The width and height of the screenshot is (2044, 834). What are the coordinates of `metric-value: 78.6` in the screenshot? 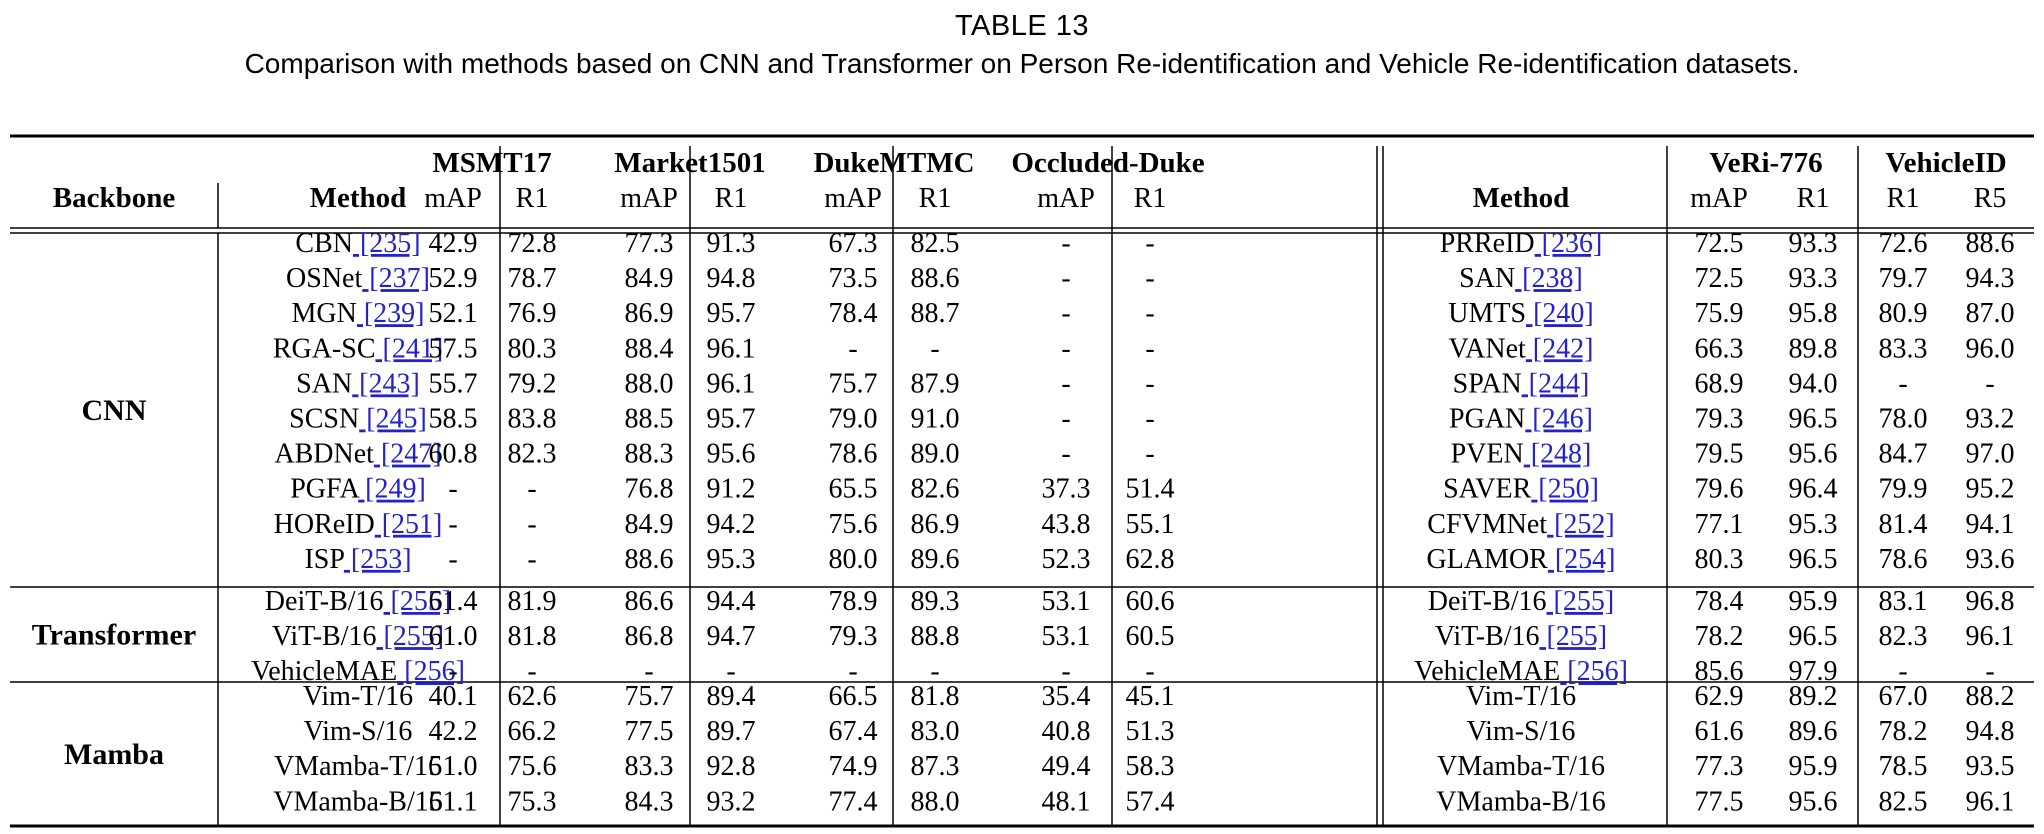 It's located at (853, 454).